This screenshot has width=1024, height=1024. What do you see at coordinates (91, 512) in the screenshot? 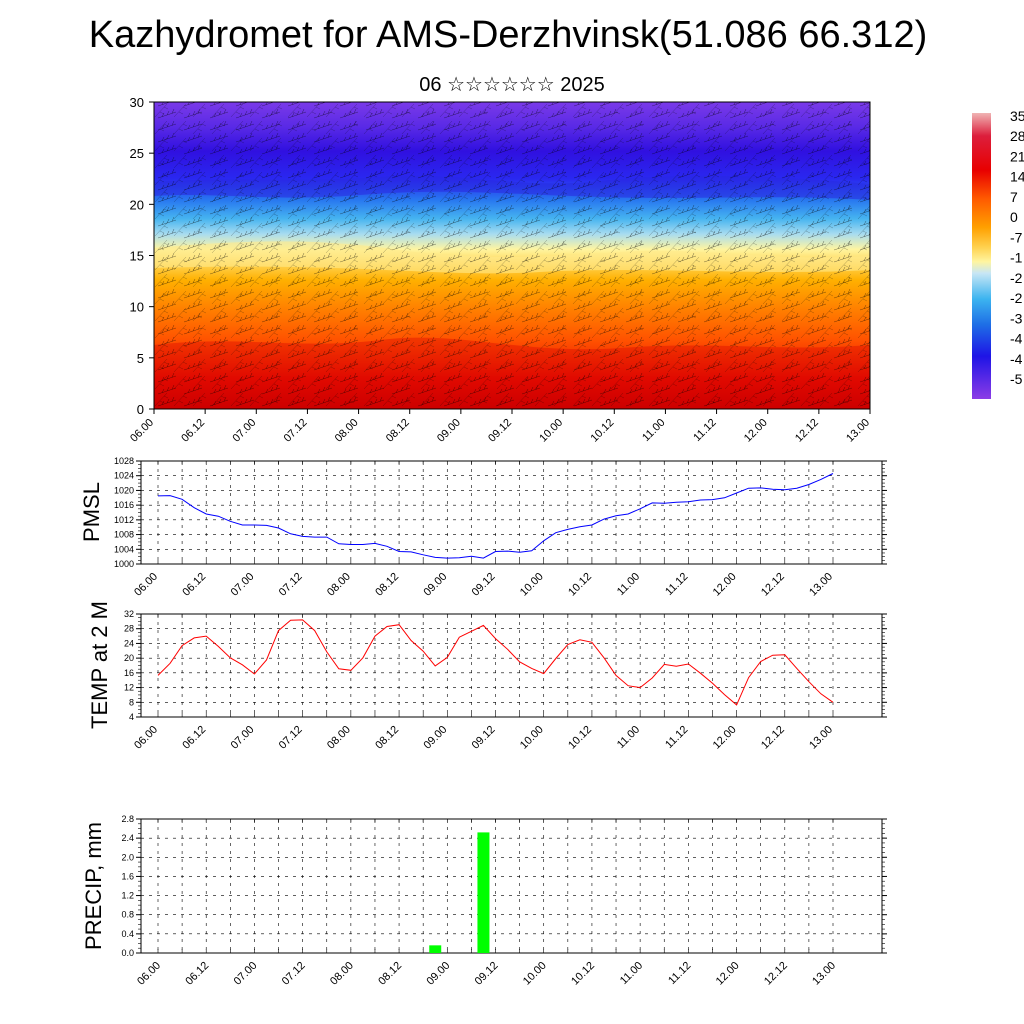
I see `pmsl-axis-label: PMSL` at bounding box center [91, 512].